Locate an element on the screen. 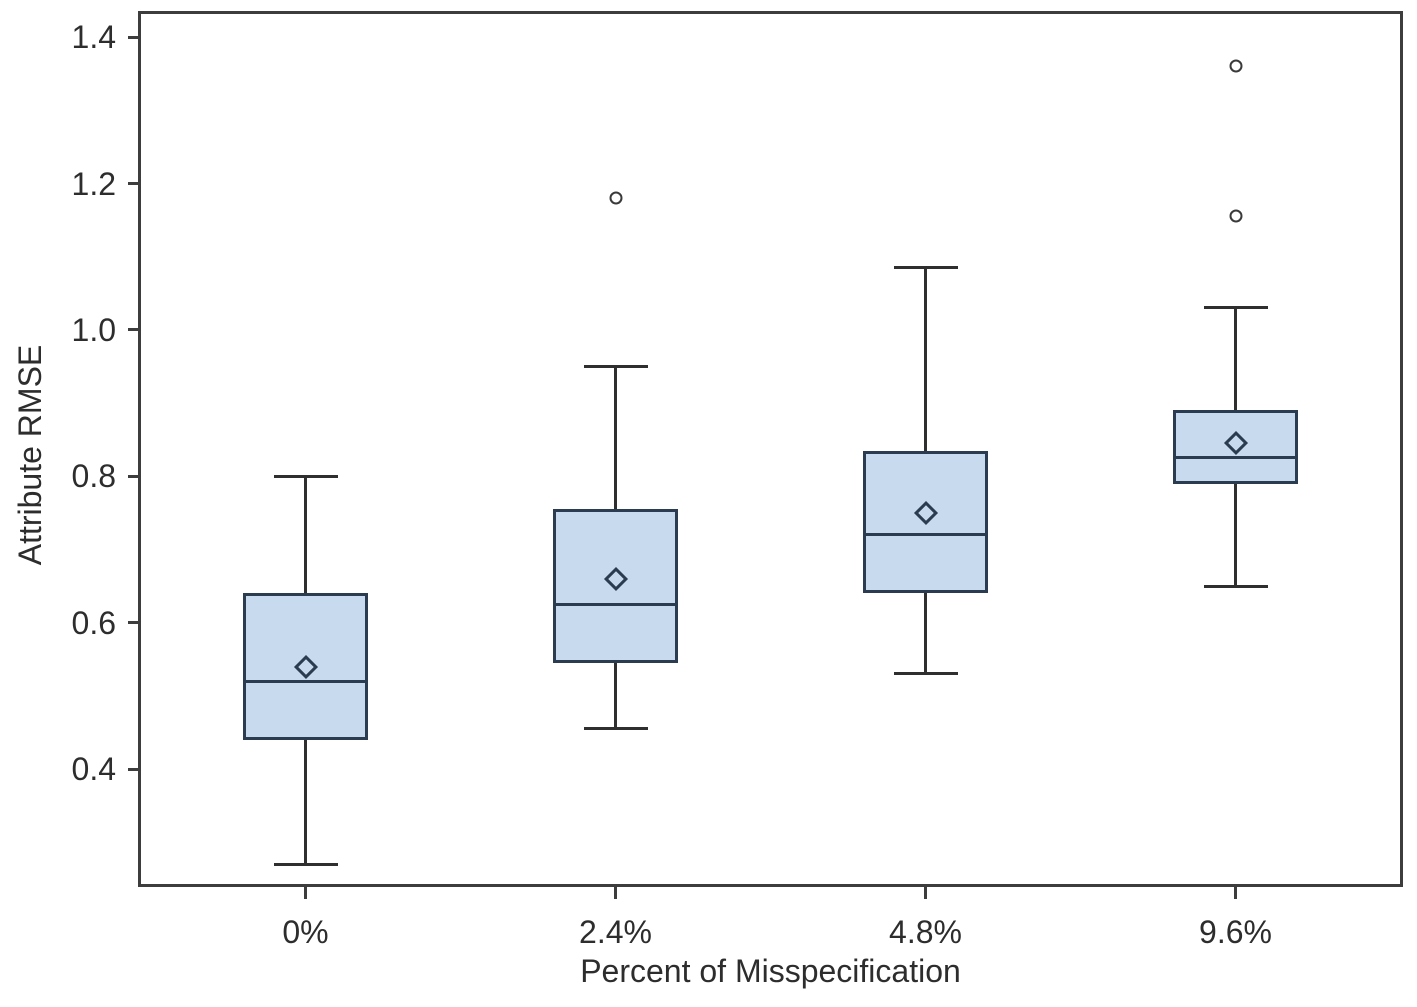 This screenshot has width=1417, height=1007. y-tick-label: 0.8 is located at coordinates (93, 476).